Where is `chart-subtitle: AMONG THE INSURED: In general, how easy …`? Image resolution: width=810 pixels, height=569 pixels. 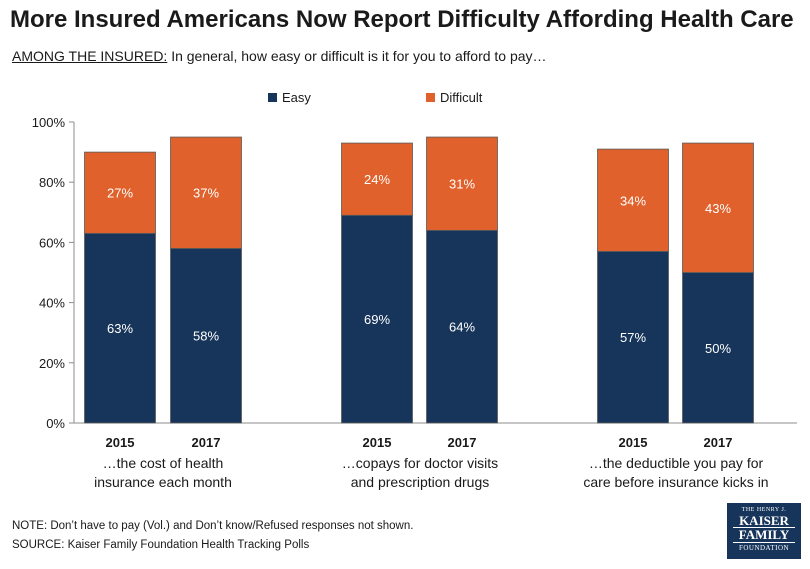 chart-subtitle: AMONG THE INSURED: In general, how easy … is located at coordinates (279, 56).